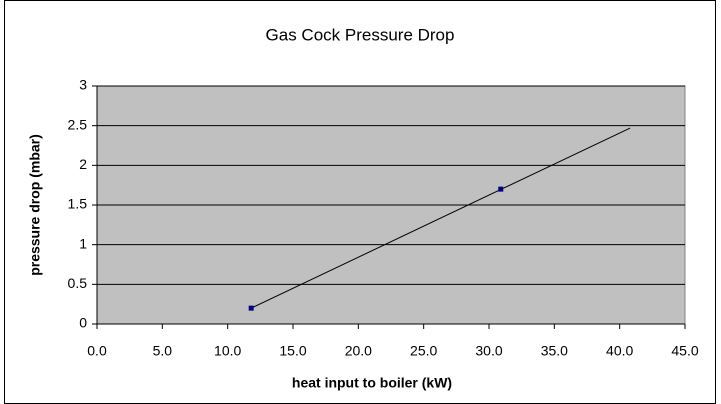 Image resolution: width=721 pixels, height=404 pixels. What do you see at coordinates (78, 124) in the screenshot?
I see `y-tick-label: 2.5` at bounding box center [78, 124].